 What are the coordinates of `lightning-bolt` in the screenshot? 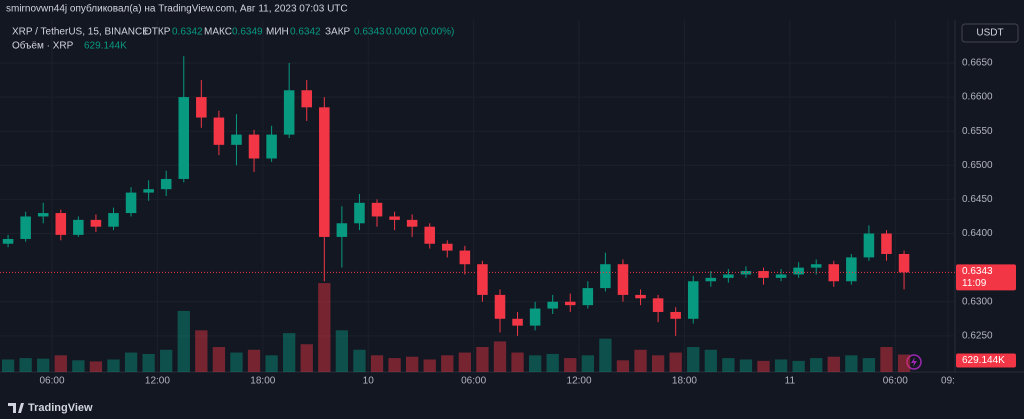 It's located at (914, 362).